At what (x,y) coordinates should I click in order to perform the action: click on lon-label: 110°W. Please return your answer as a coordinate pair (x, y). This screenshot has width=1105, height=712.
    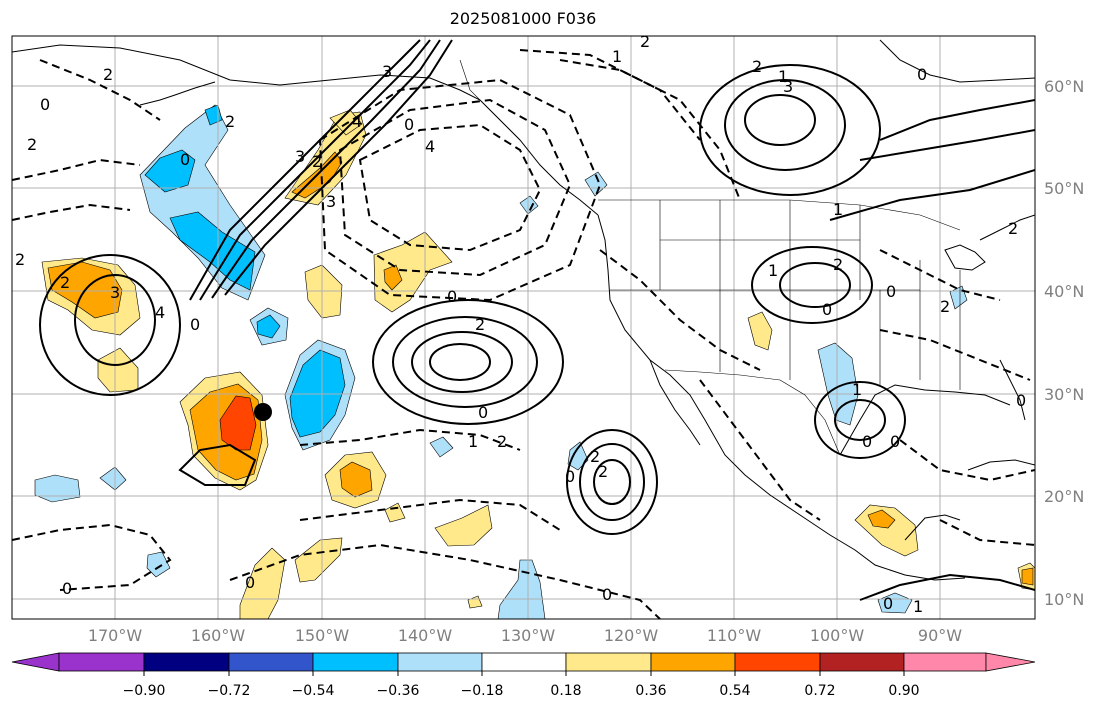
    Looking at the image, I should click on (734, 635).